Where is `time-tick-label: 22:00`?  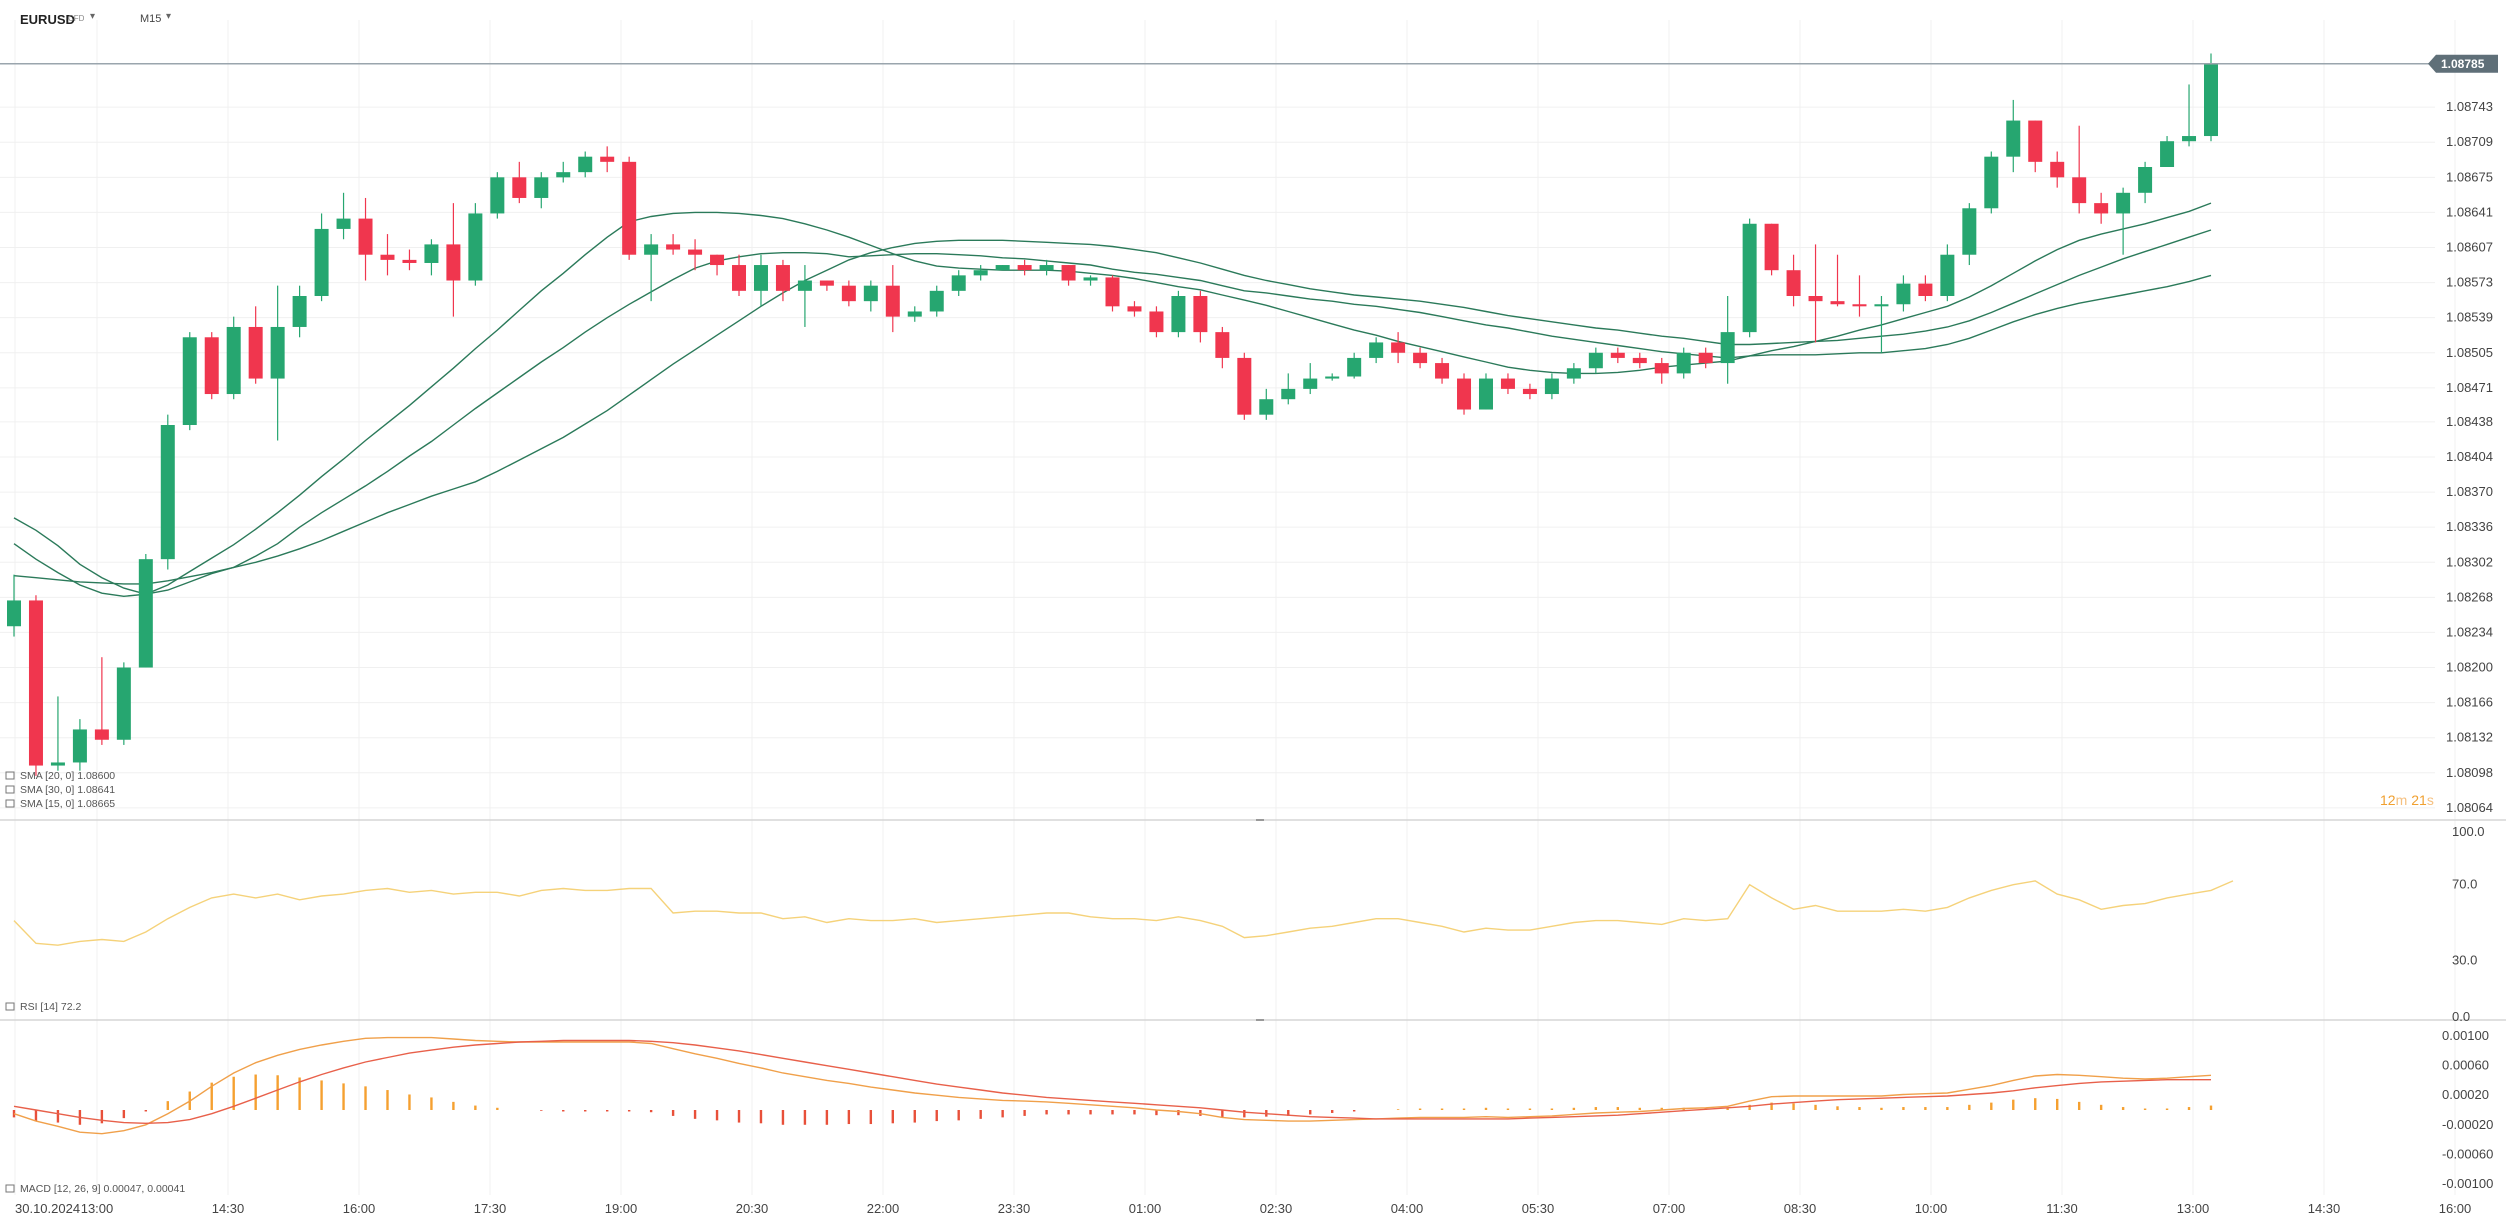 time-tick-label: 22:00 is located at coordinates (883, 1208).